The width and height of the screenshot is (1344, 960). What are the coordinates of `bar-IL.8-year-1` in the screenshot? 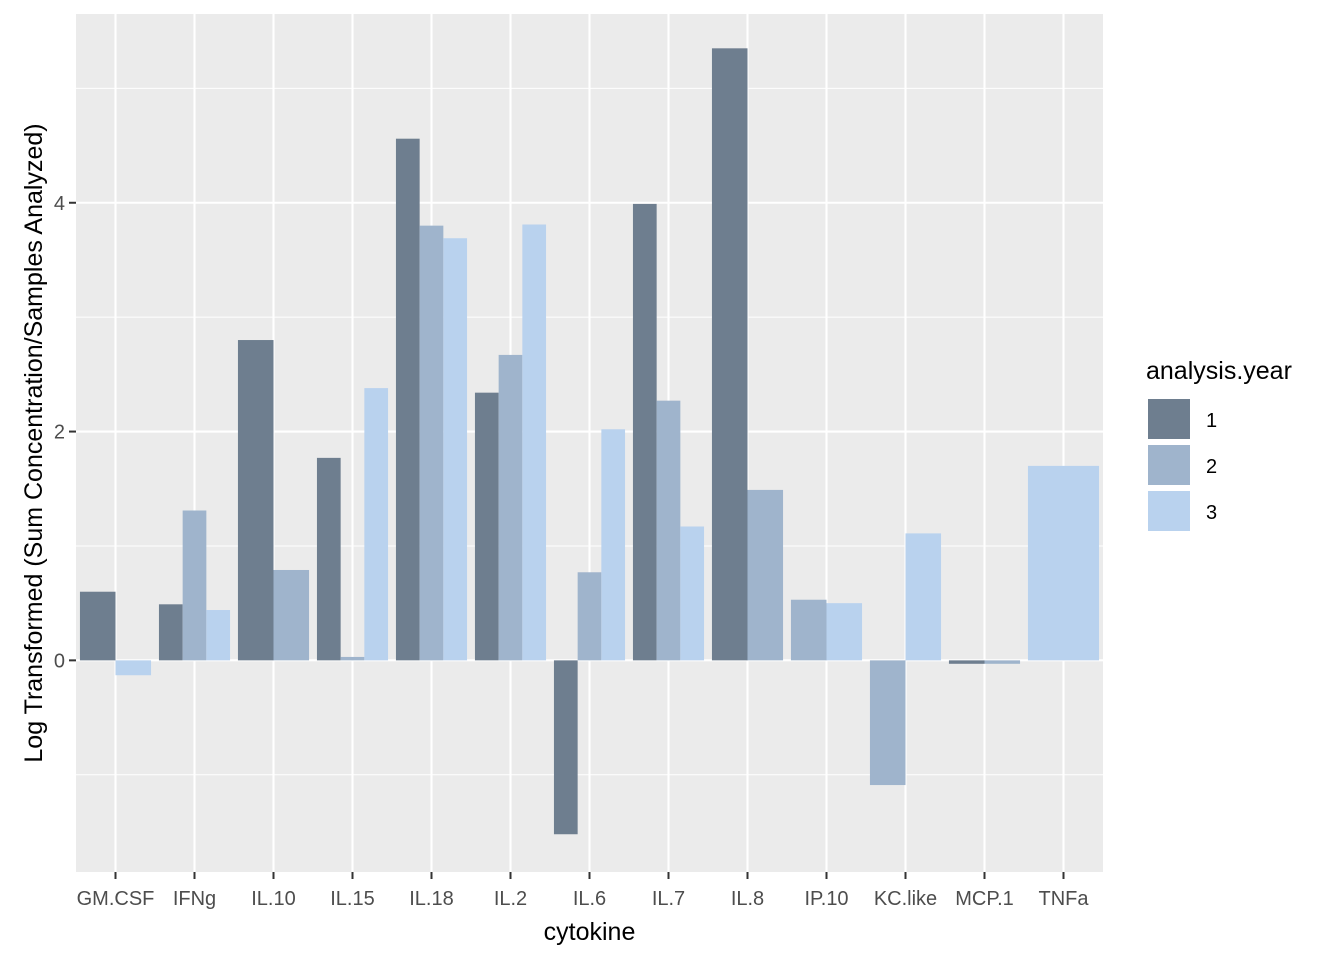 It's located at (729, 354).